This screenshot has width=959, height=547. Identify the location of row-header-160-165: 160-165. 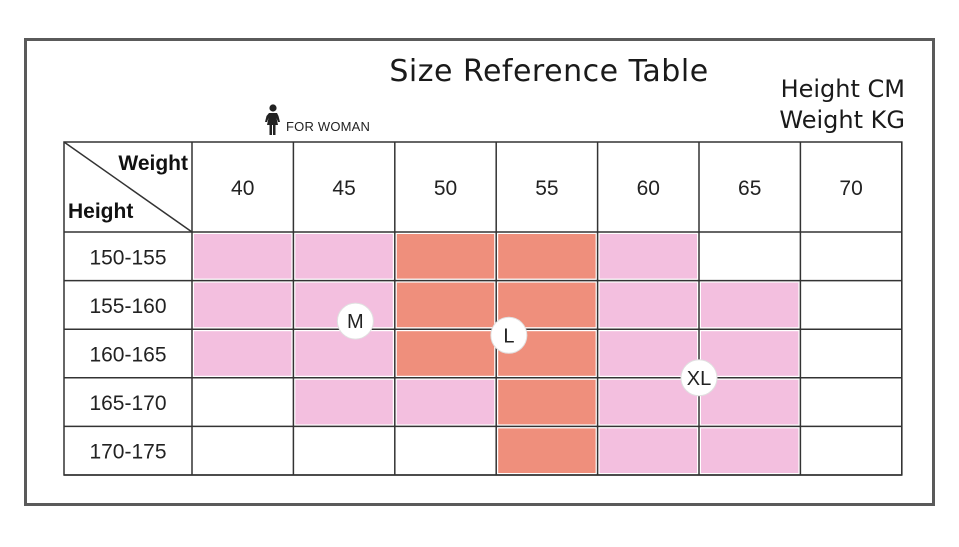
(127, 355).